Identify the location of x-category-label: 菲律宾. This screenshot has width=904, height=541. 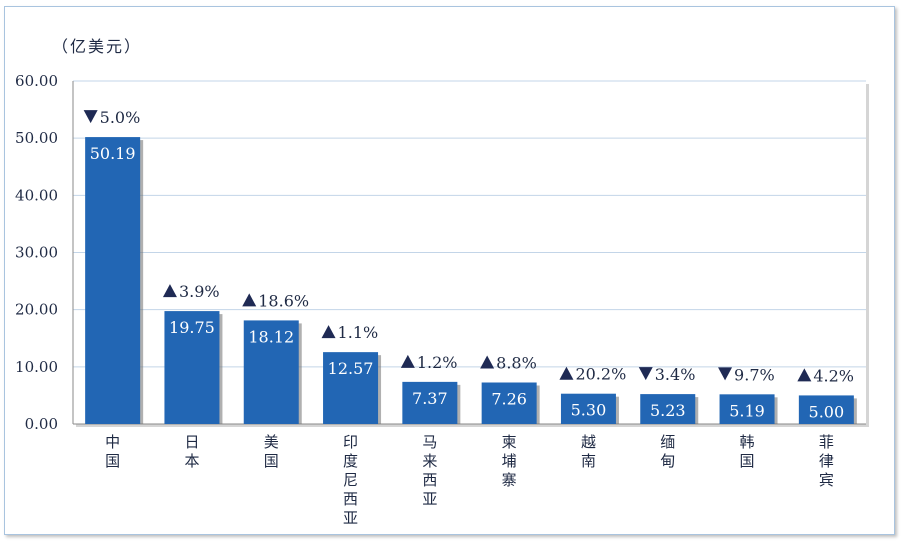
(826, 461).